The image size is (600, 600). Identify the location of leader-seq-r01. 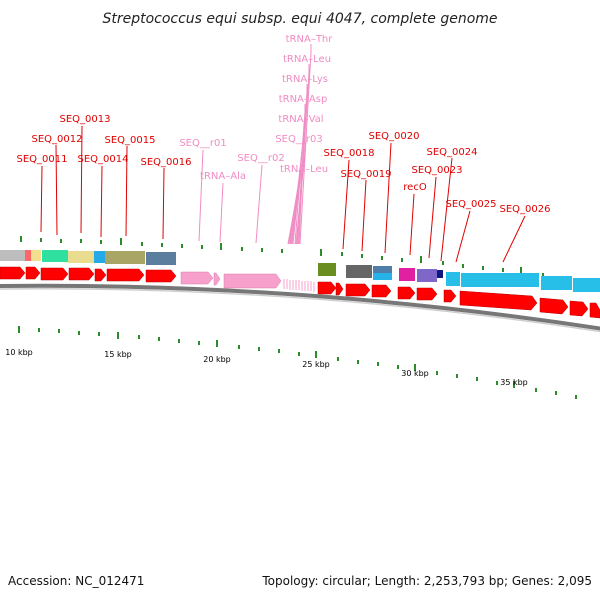
(201, 195).